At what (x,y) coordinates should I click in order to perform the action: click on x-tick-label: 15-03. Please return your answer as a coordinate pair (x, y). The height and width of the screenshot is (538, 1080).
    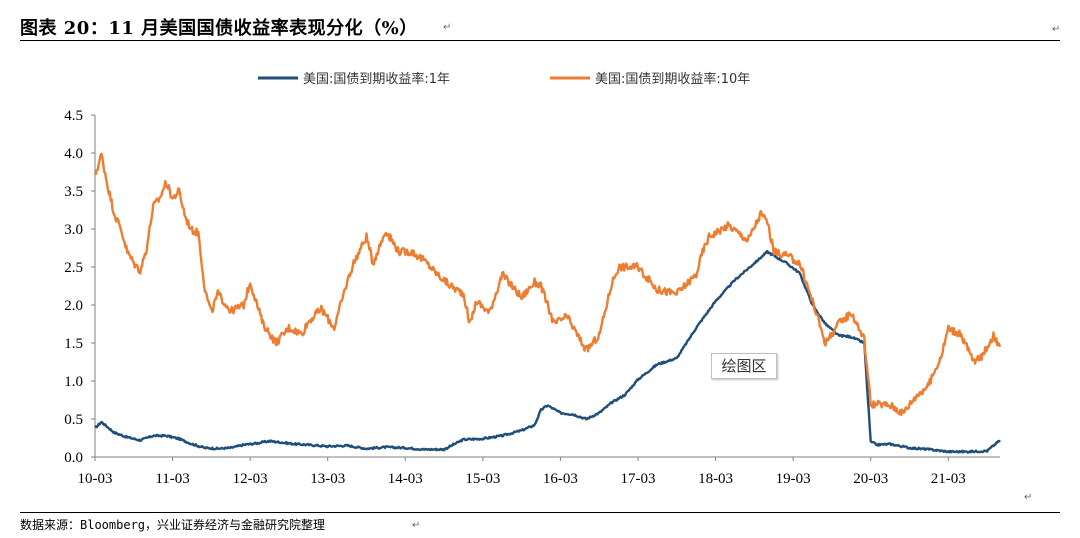
    Looking at the image, I should click on (482, 479).